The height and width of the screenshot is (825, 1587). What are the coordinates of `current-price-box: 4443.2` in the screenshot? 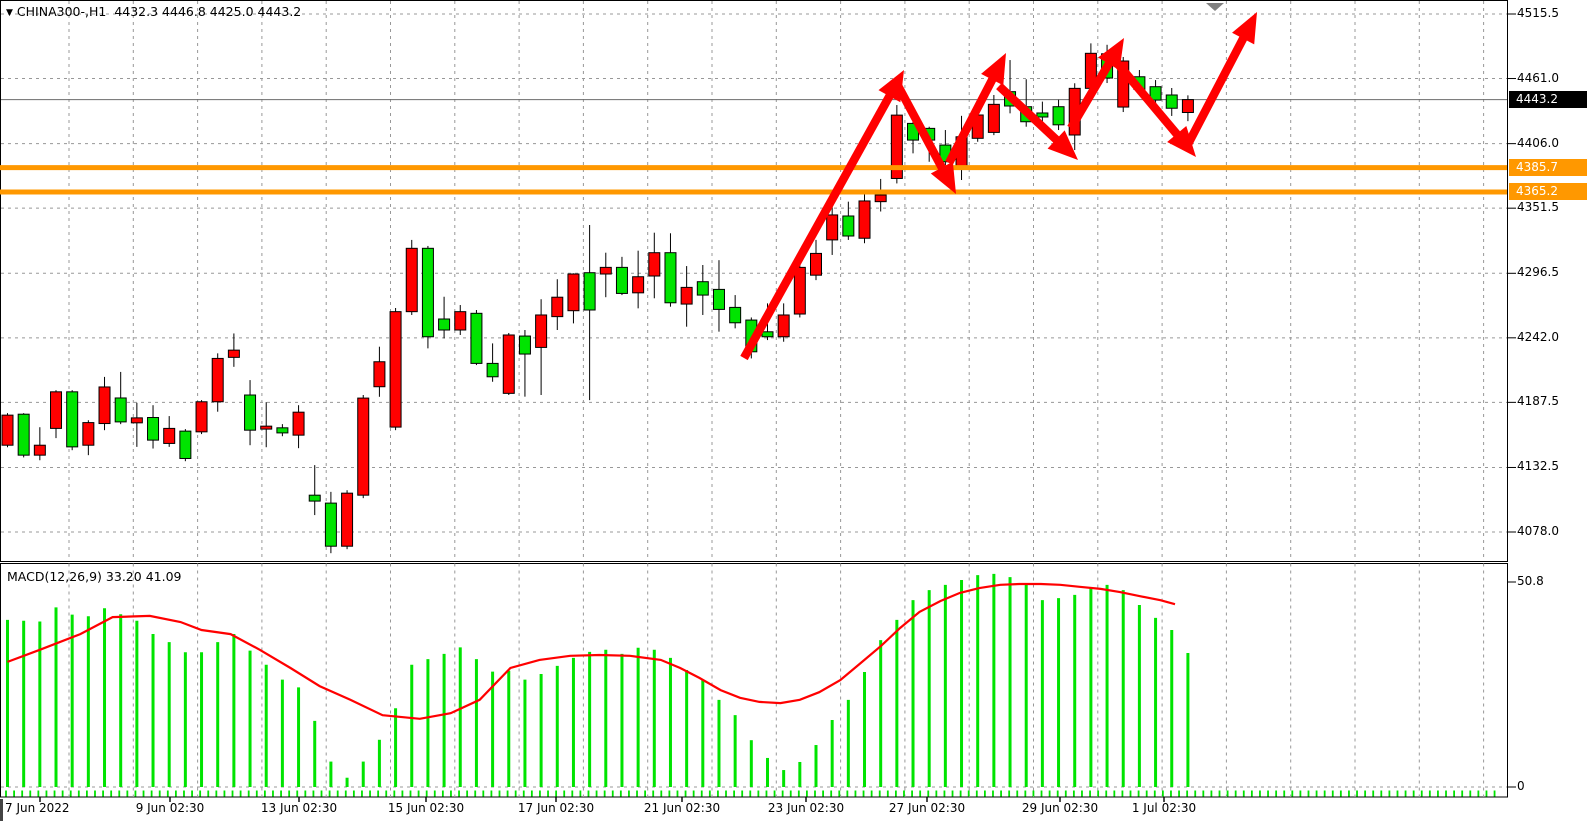 It's located at (1548, 100).